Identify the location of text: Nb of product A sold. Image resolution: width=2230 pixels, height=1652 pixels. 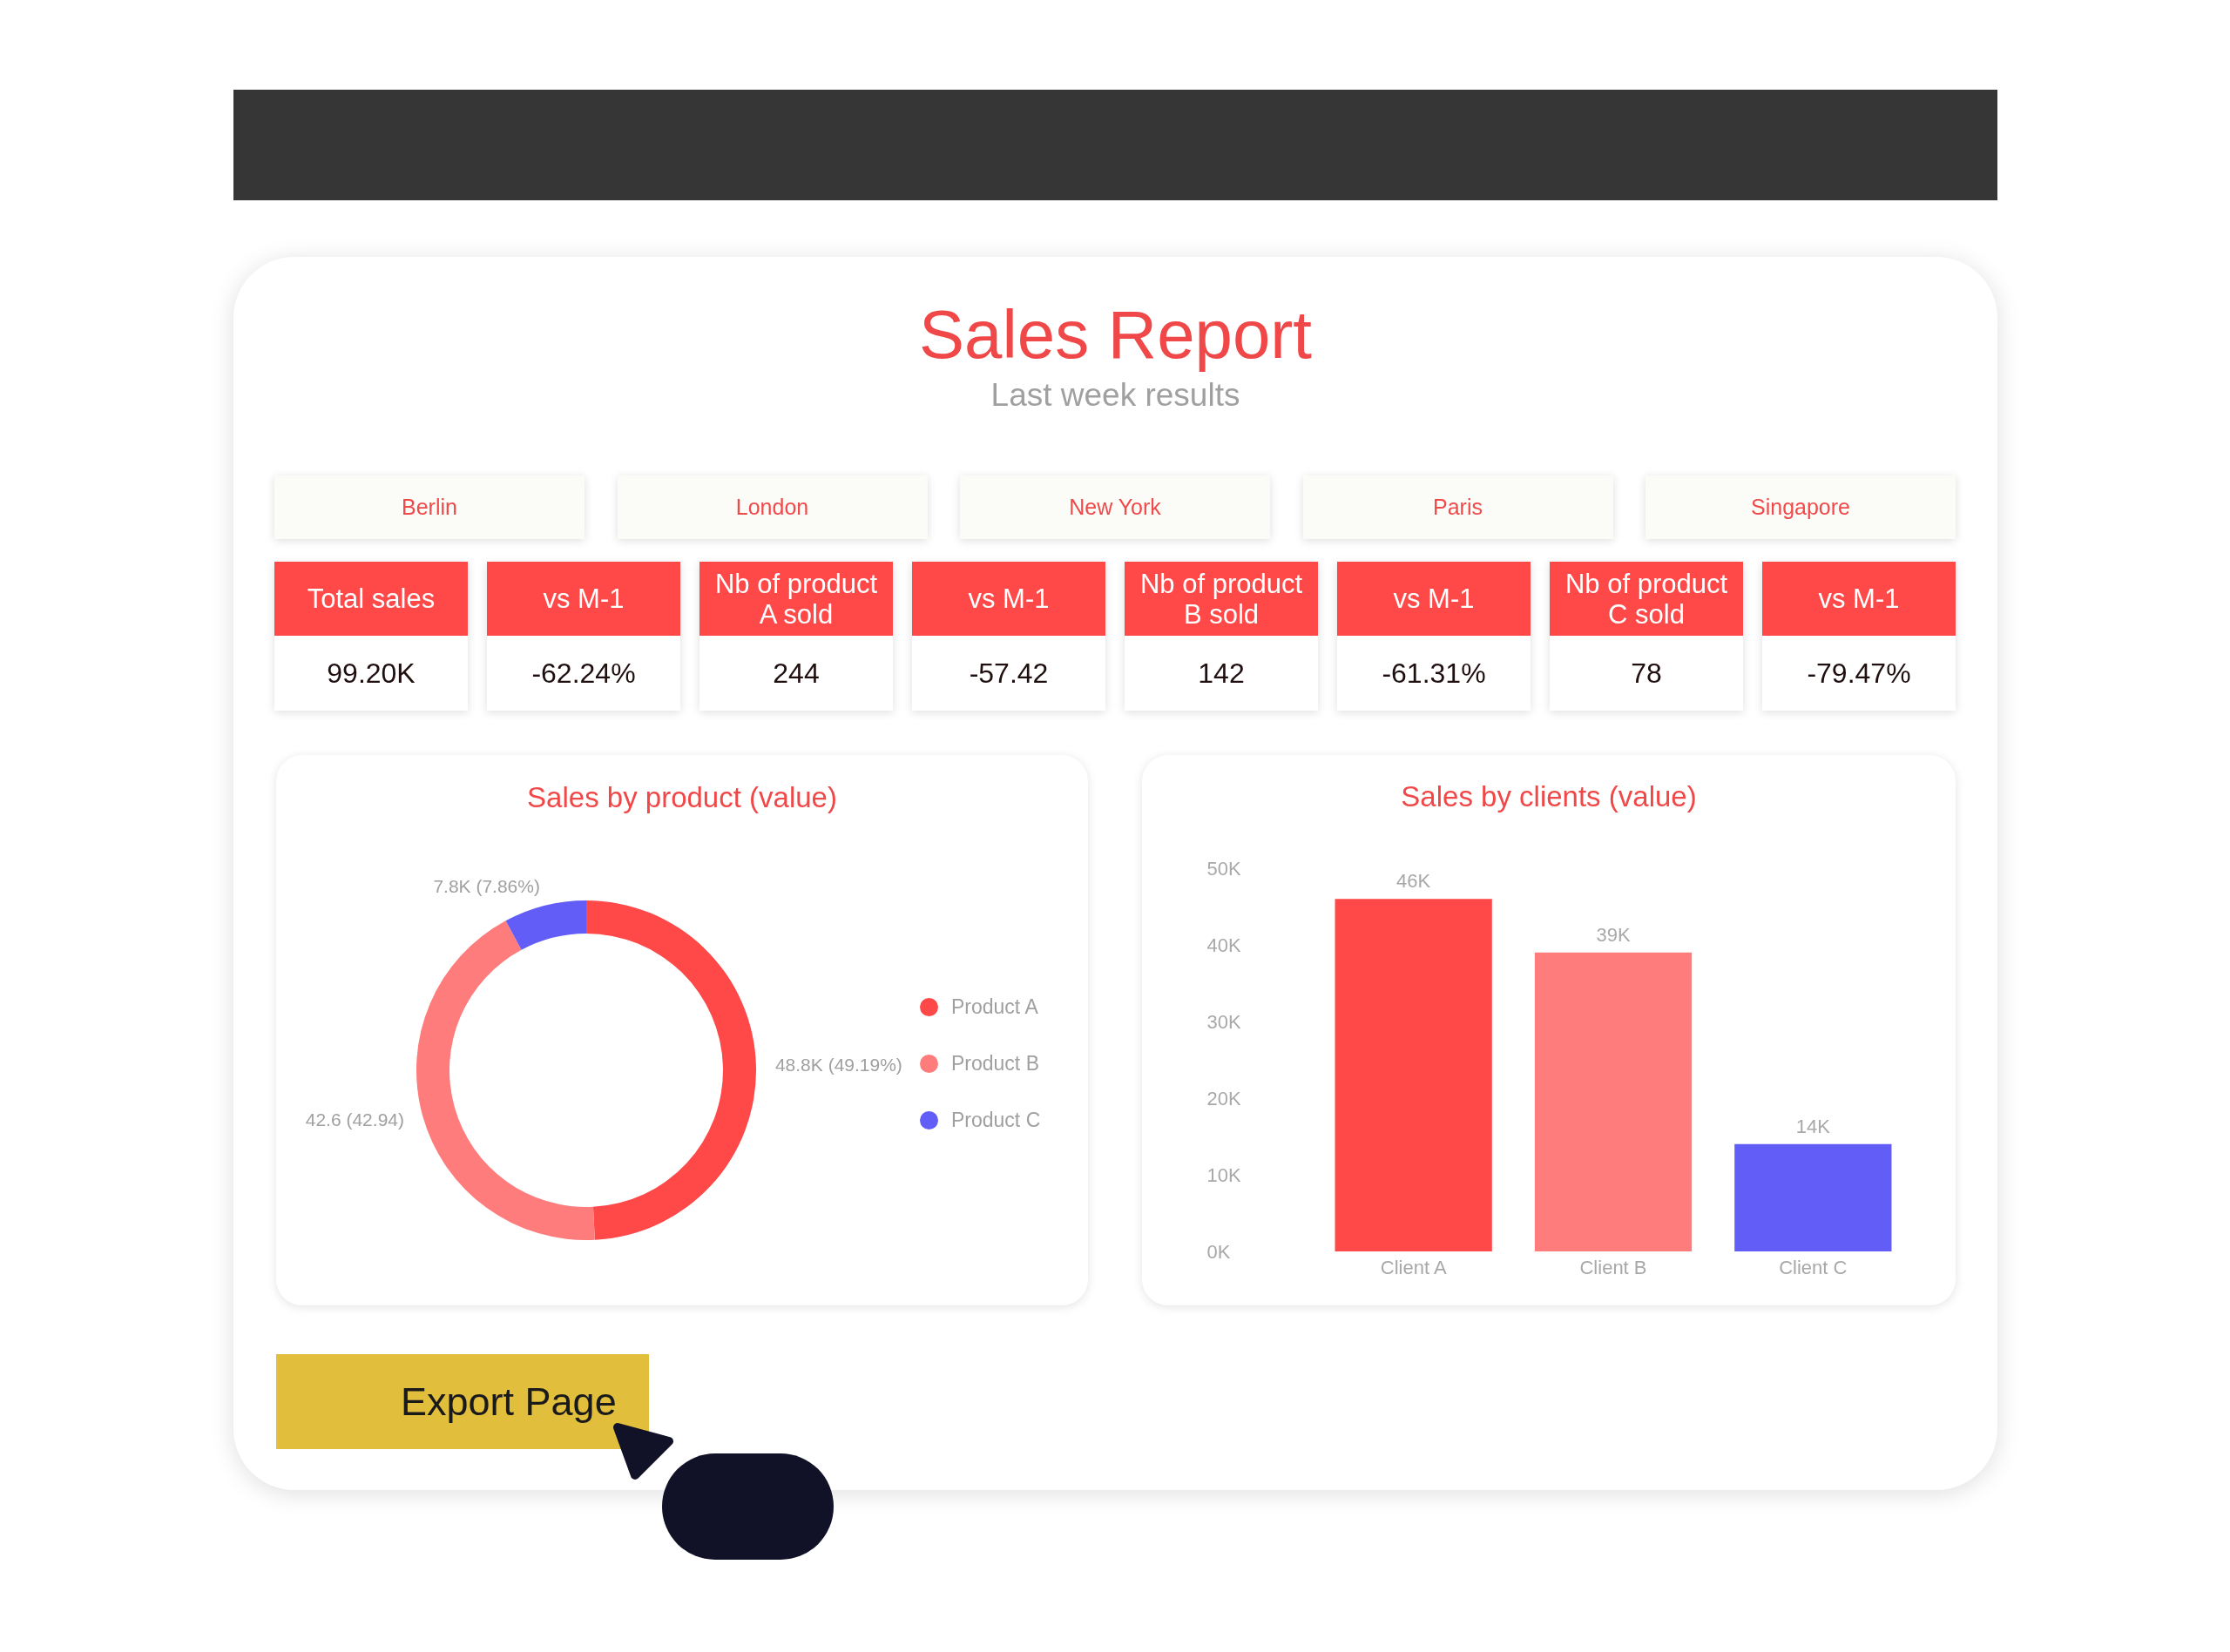
(796, 599).